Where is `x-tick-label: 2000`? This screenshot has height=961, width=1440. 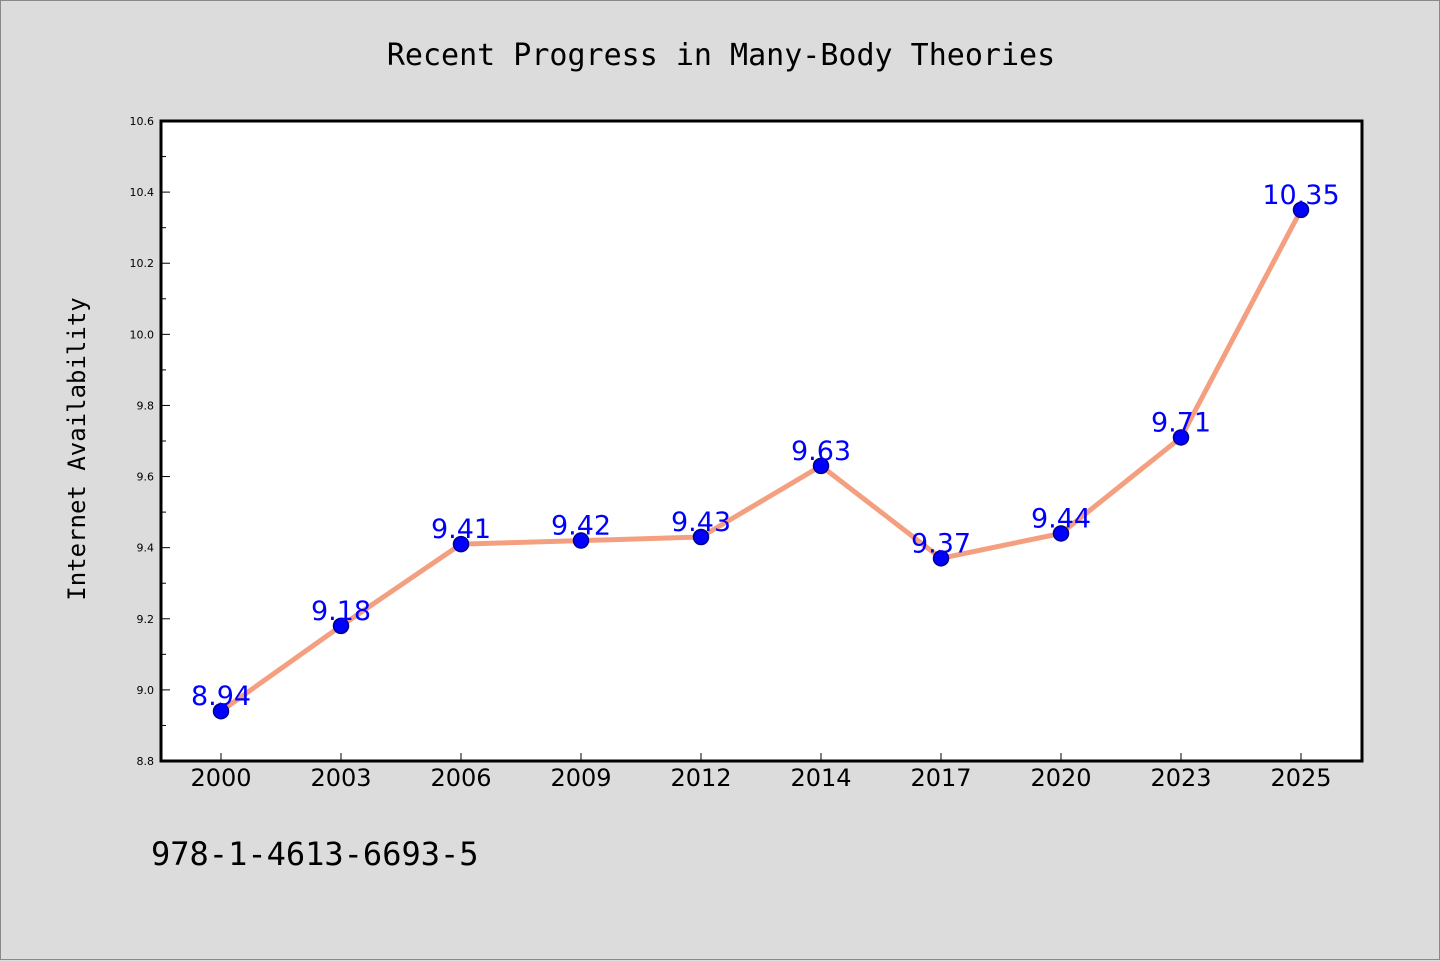
x-tick-label: 2000 is located at coordinates (220, 778).